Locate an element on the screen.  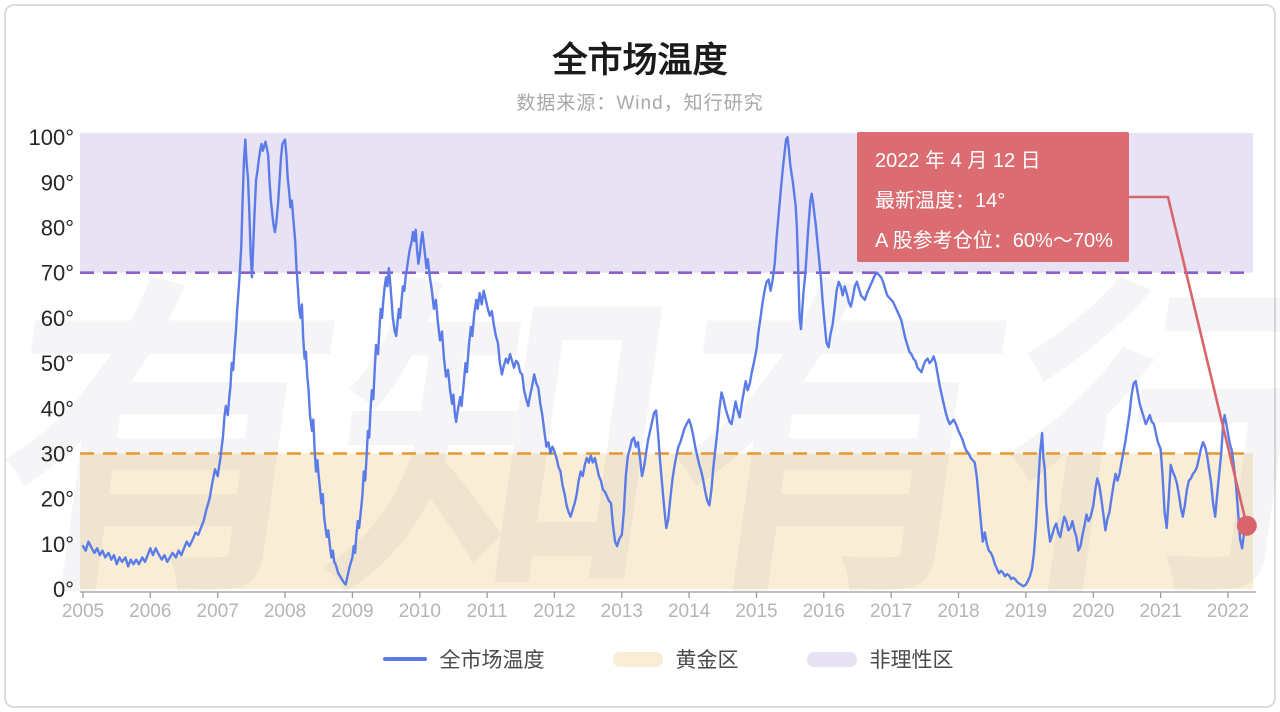
callout-connector-line is located at coordinates (1188, 361).